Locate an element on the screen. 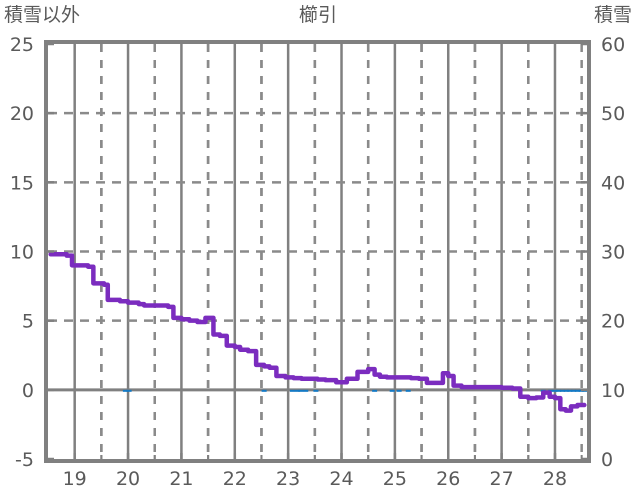  xtick-label: 23 is located at coordinates (288, 479).